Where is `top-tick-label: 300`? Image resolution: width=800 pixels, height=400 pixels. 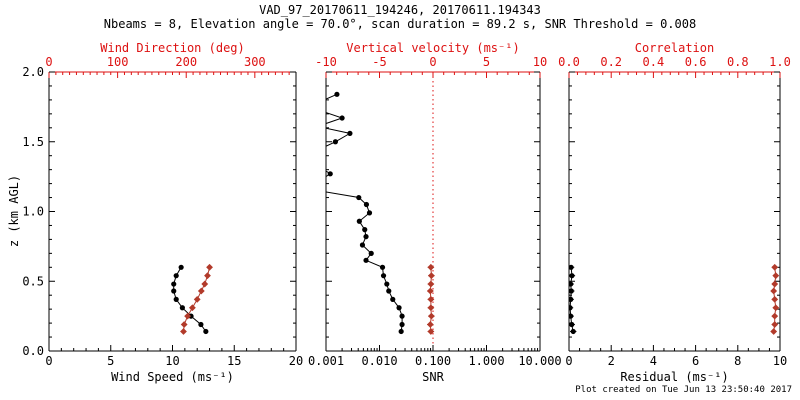 top-tick-label: 300 is located at coordinates (255, 62).